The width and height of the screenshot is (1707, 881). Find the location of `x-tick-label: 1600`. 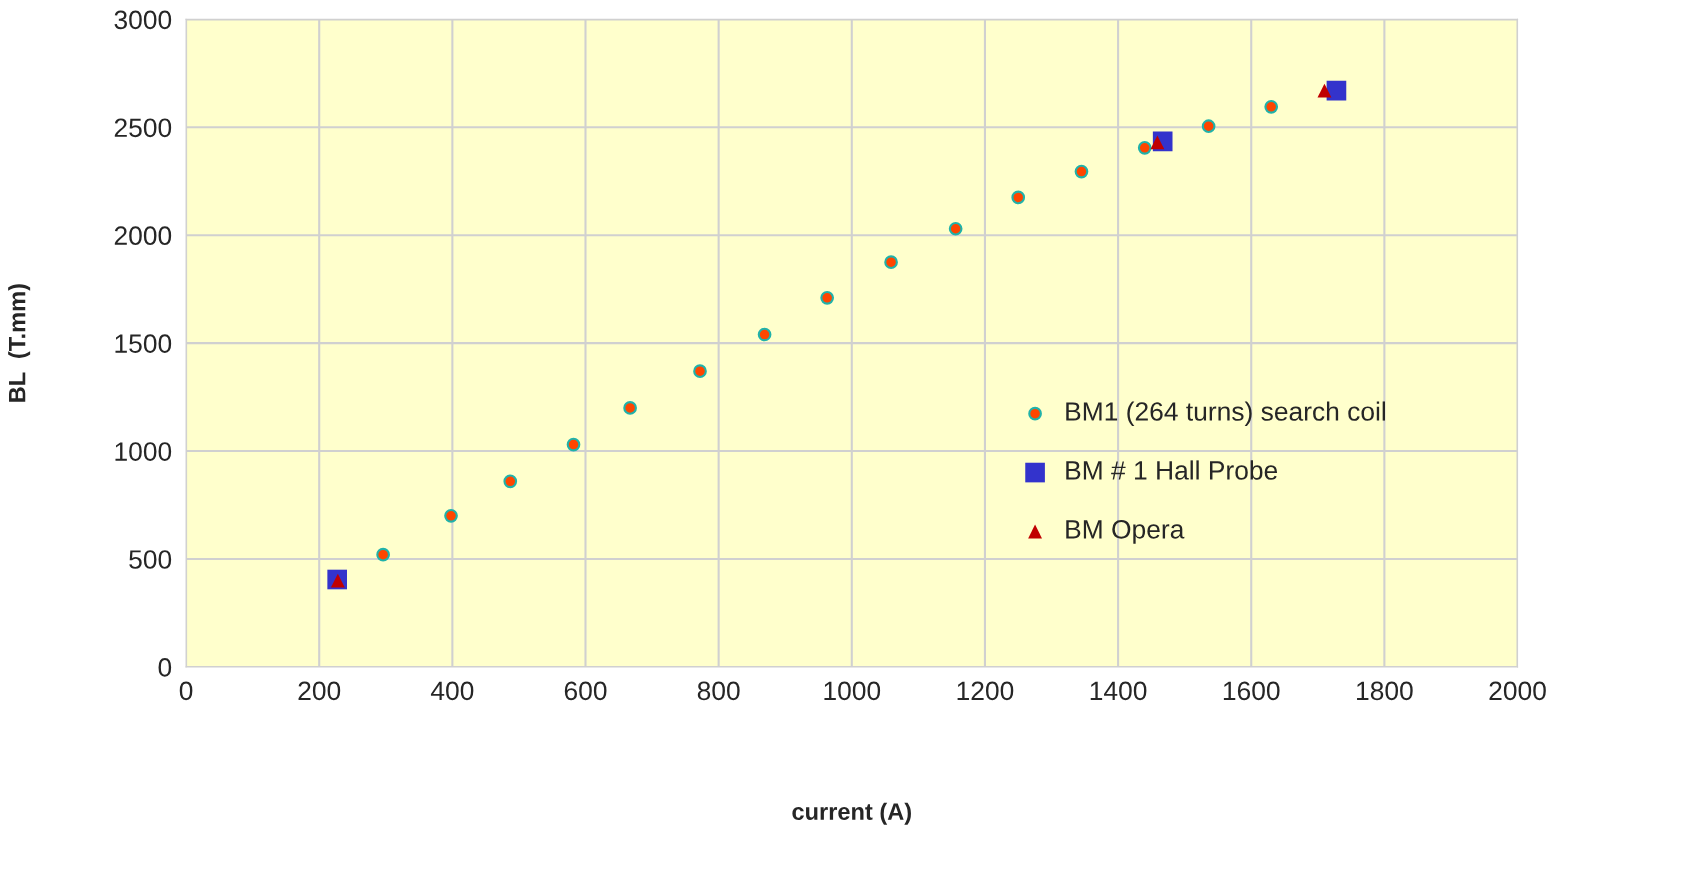

x-tick-label: 1600 is located at coordinates (1251, 691).